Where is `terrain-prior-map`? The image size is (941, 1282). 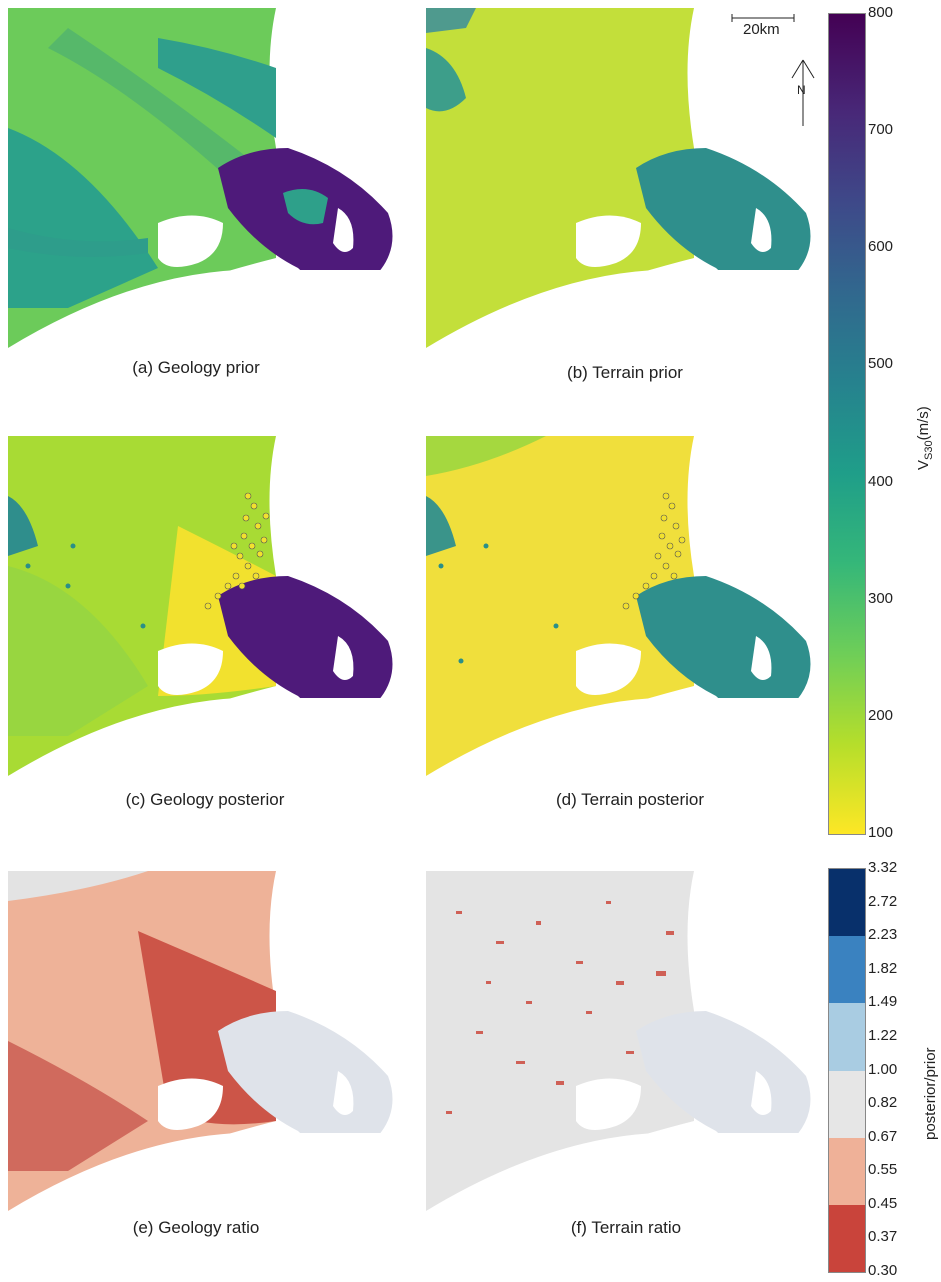 terrain-prior-map is located at coordinates (626, 178).